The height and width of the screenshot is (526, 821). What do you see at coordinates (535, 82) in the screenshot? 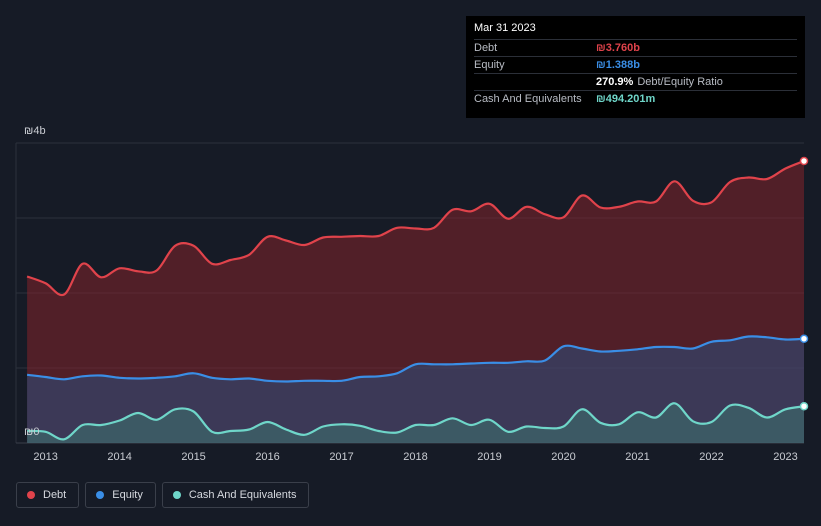
I see `tooltip-label` at bounding box center [535, 82].